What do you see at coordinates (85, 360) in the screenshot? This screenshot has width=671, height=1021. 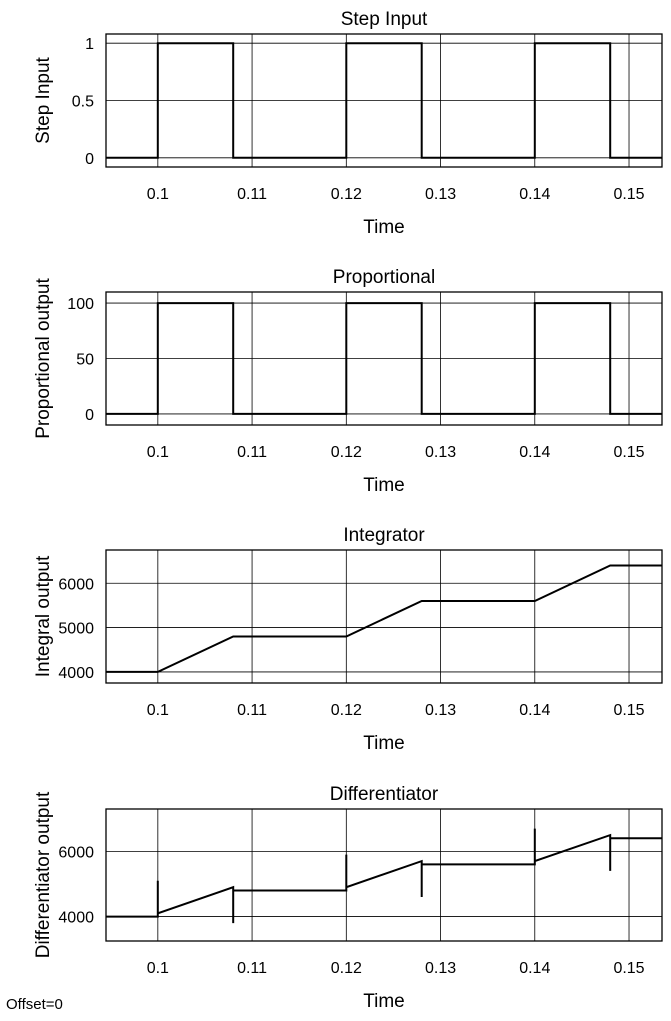 I see `y-tick-label: 50` at bounding box center [85, 360].